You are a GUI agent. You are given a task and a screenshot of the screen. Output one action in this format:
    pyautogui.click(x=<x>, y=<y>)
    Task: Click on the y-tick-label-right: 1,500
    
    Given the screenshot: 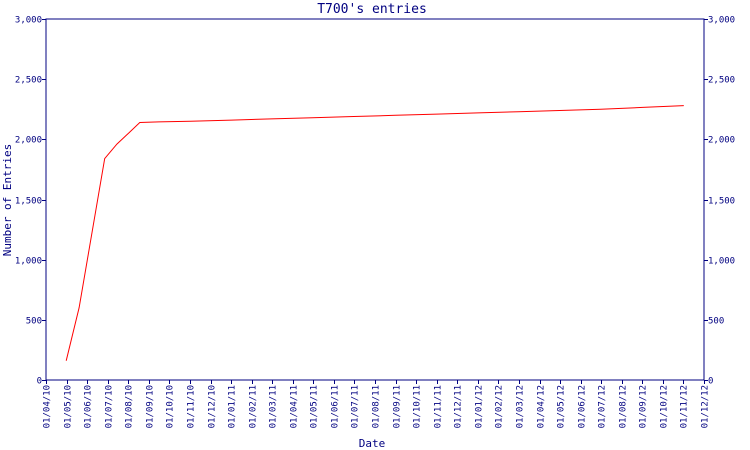 What is the action you would take?
    pyautogui.click(x=721, y=202)
    